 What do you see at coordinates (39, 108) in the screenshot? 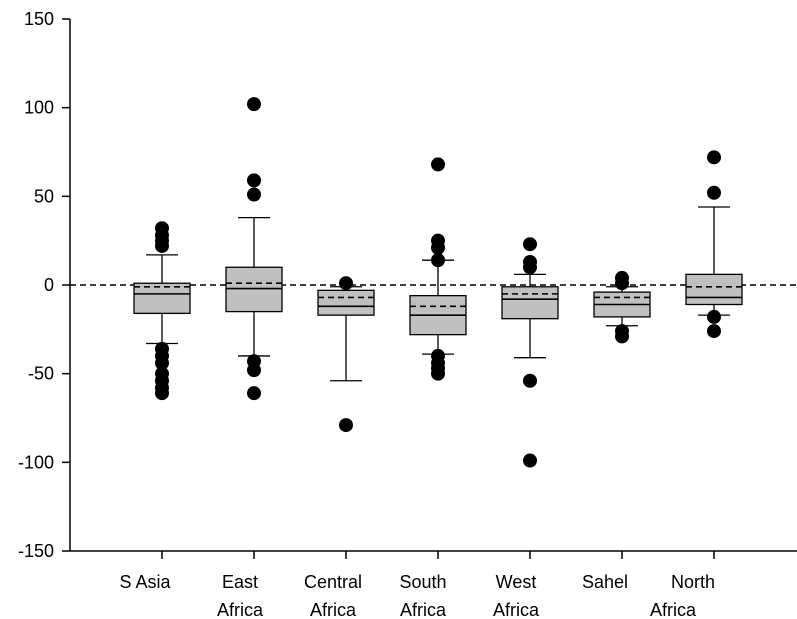
I see `y-tick-label: 100` at bounding box center [39, 108].